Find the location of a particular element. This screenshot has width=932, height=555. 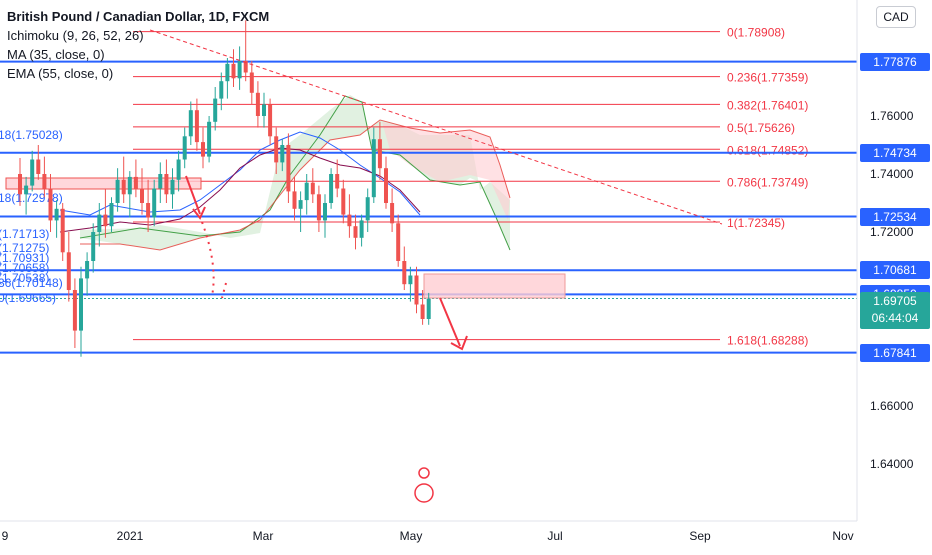

y-tick-label: 1.64000 is located at coordinates (892, 464).